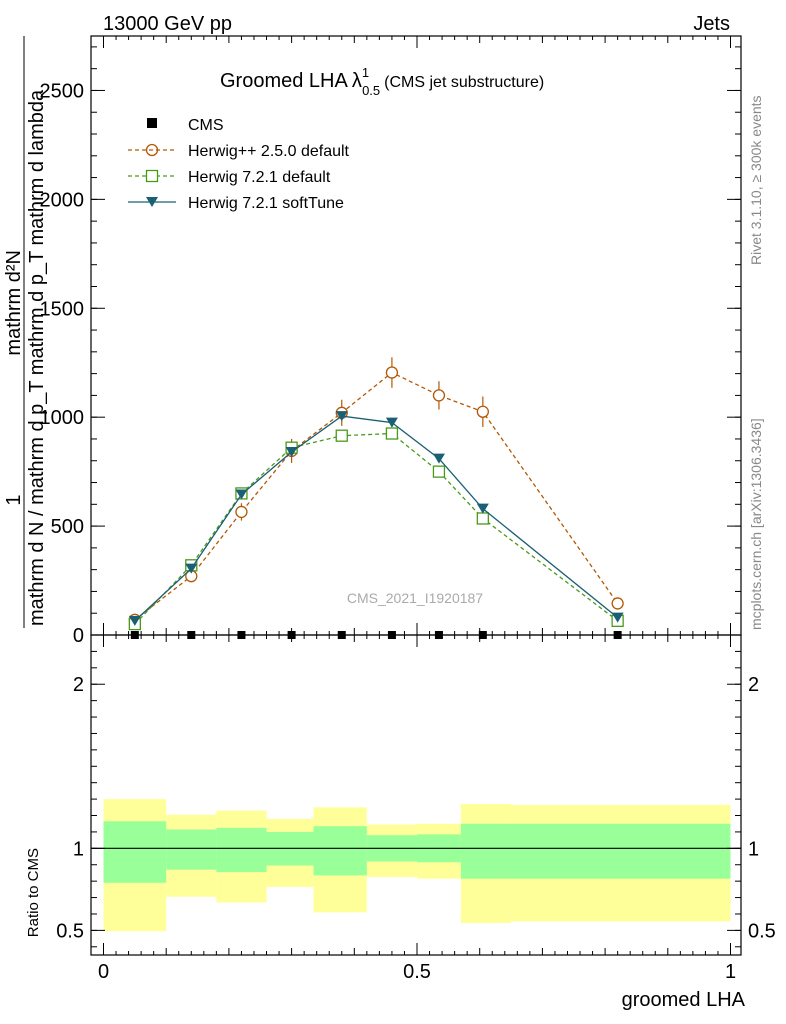  I want to click on legend-marker-herwig-721-softtune, so click(152, 202).